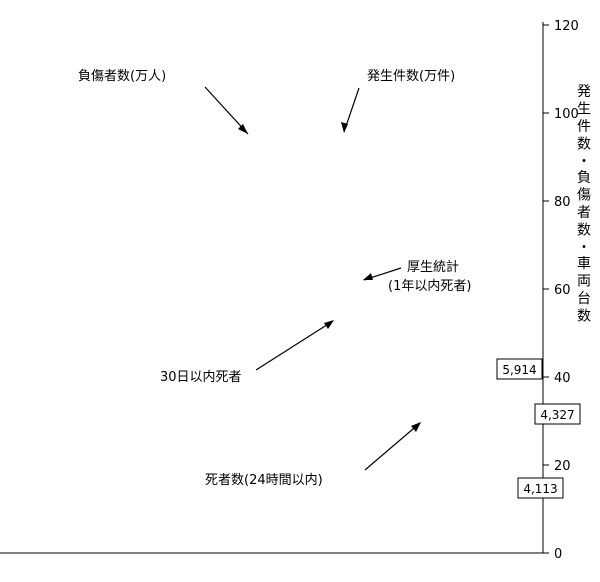  I want to click on right-axis-title-text: 発生件数・負傷者数・車両台数, so click(584, 204).